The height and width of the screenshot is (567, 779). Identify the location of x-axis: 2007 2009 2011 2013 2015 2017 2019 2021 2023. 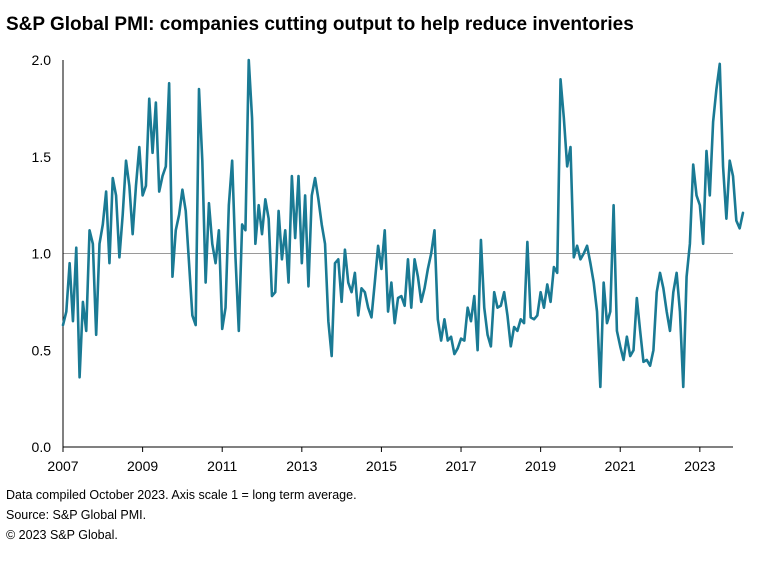
(381, 460).